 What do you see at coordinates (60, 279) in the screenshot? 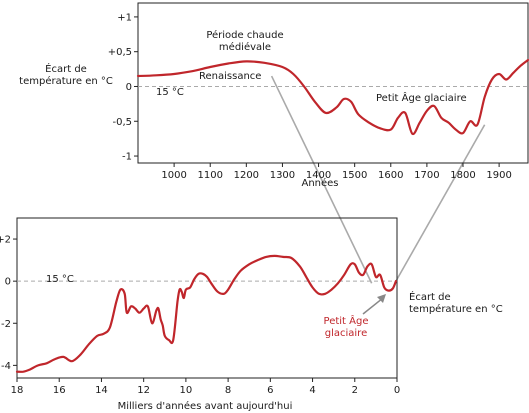
I see `bottom-baseline-label: 15 °C` at bounding box center [60, 279].